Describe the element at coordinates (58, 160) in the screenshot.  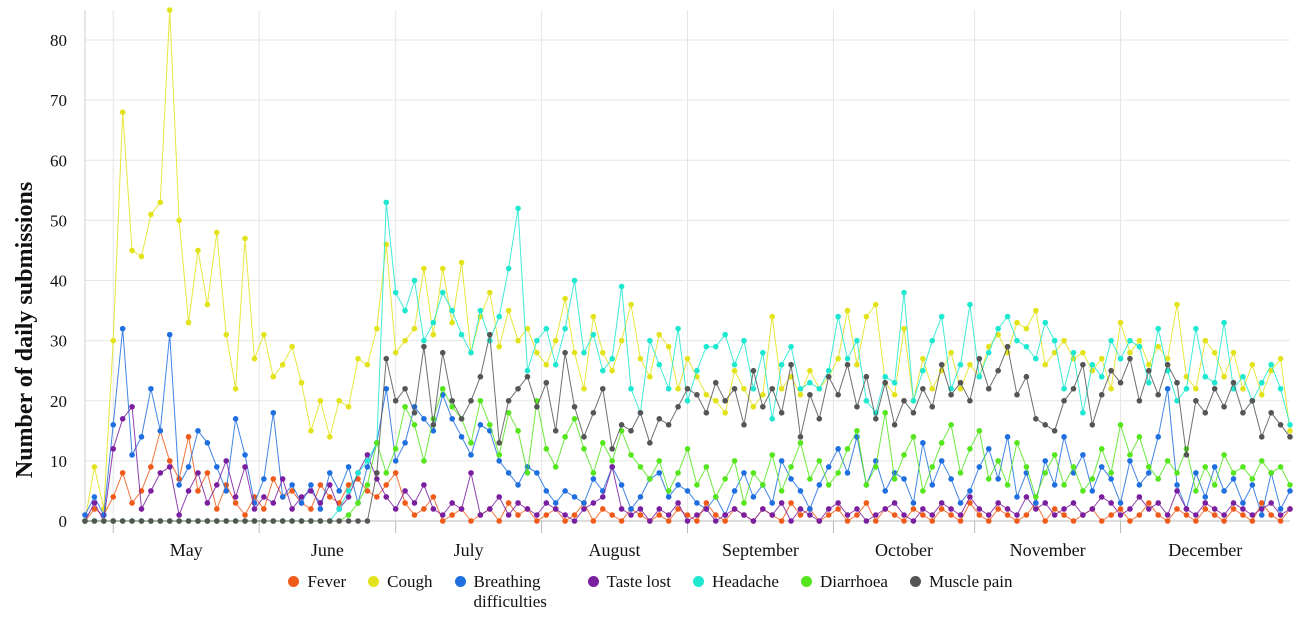
I see `y-tick-label: 60` at that location.